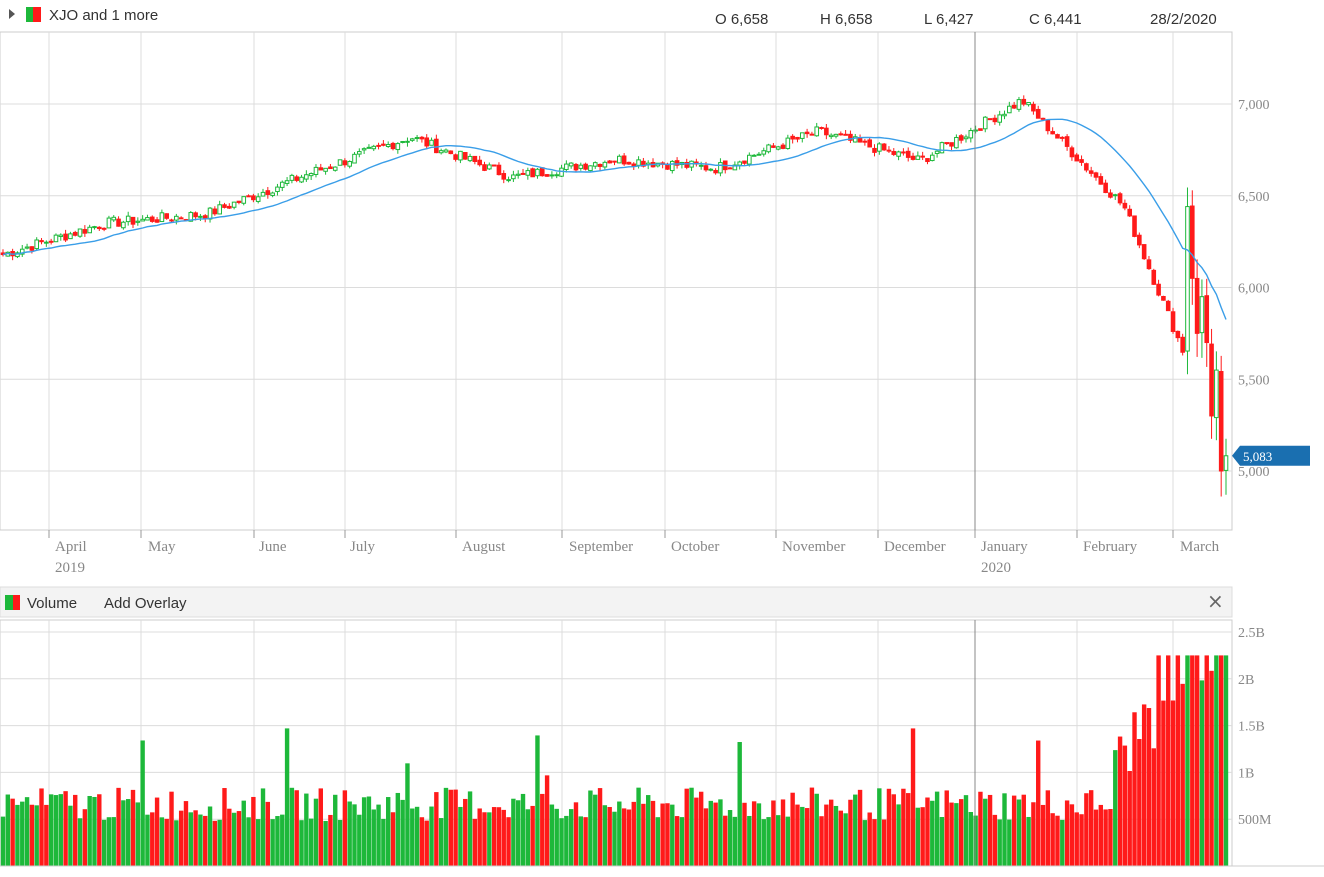  I want to click on expand-caret-icon, so click(12, 14).